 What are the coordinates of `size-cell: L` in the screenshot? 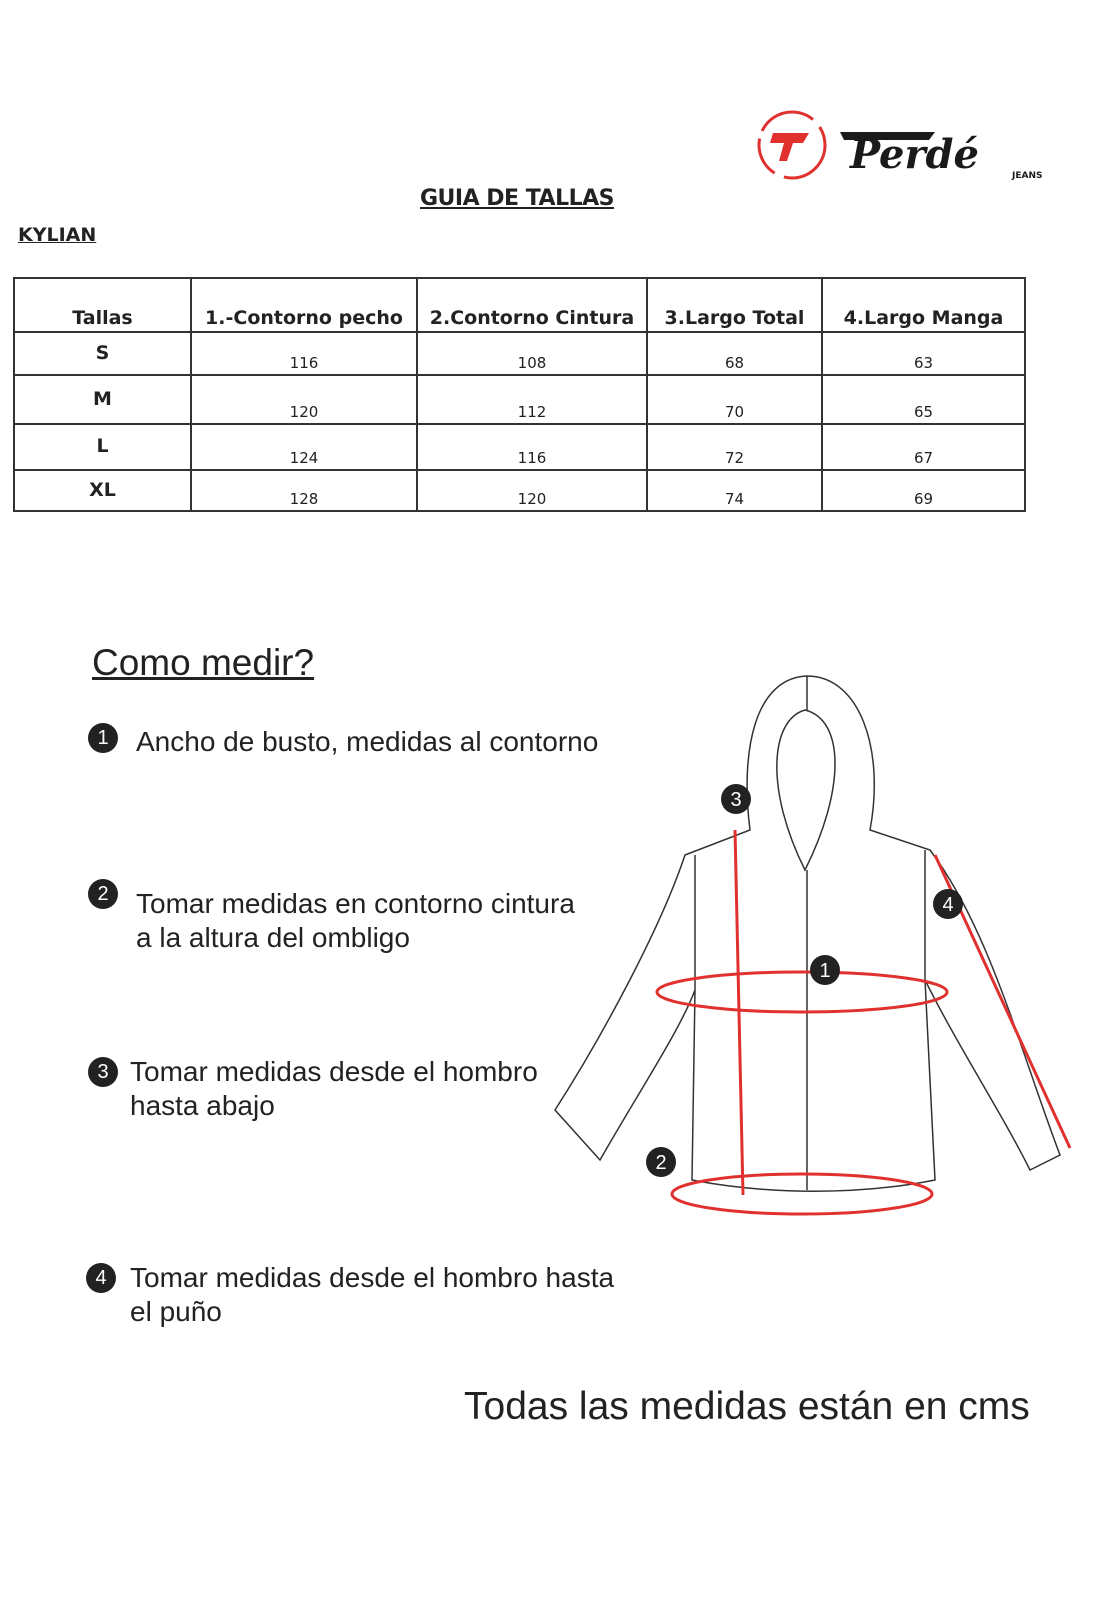 It's located at (102, 447).